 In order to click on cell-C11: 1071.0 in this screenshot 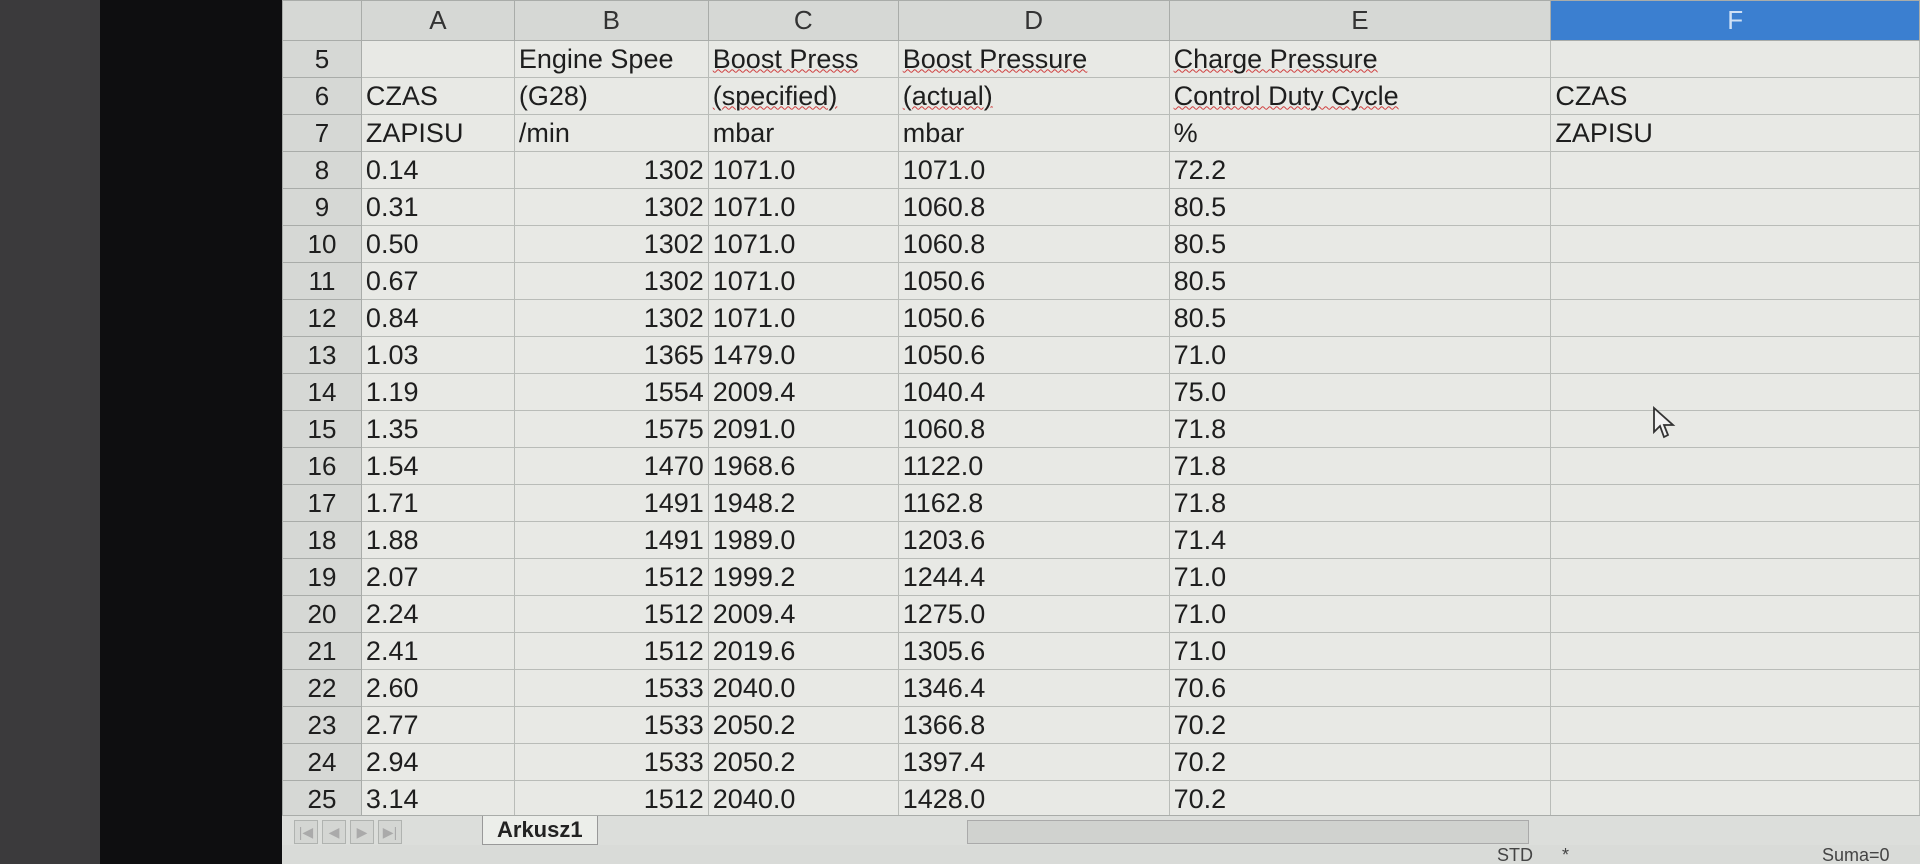, I will do `click(803, 281)`.